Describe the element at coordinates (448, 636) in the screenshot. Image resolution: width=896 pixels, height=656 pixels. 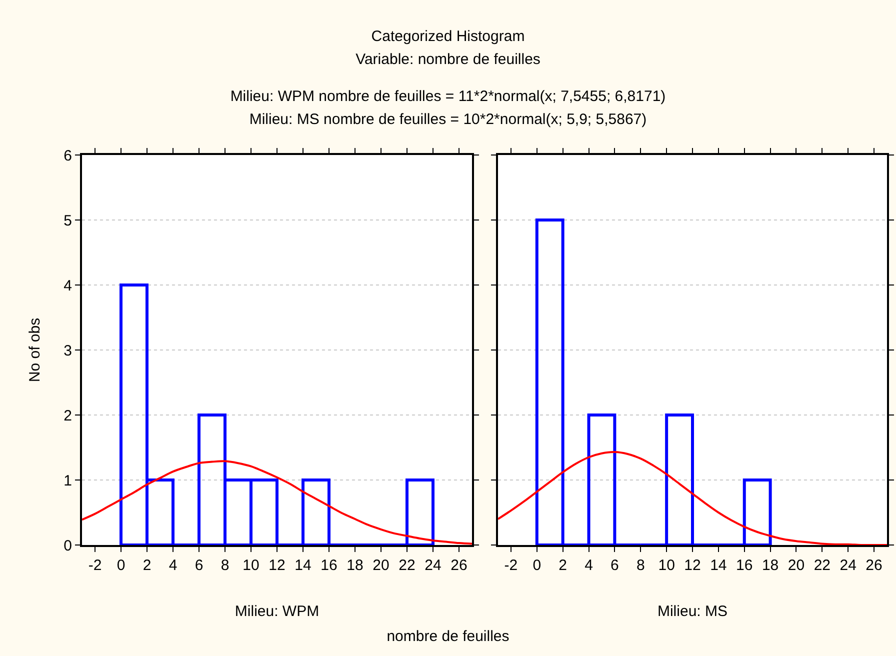
I see `text: nombre de feuilles` at that location.